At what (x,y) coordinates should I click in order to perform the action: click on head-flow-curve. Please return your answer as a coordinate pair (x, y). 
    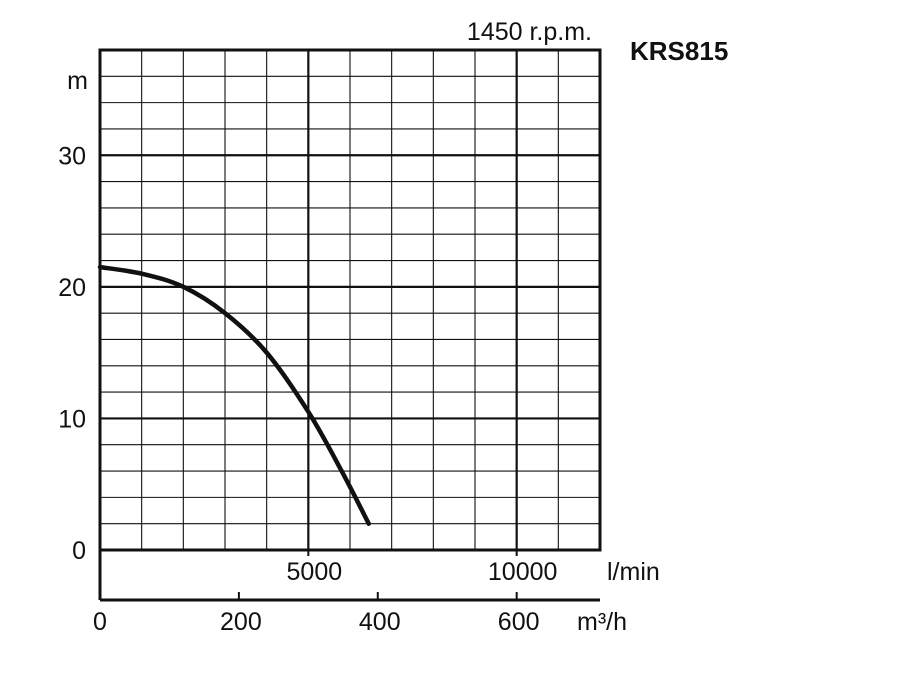
    Looking at the image, I should click on (234, 395).